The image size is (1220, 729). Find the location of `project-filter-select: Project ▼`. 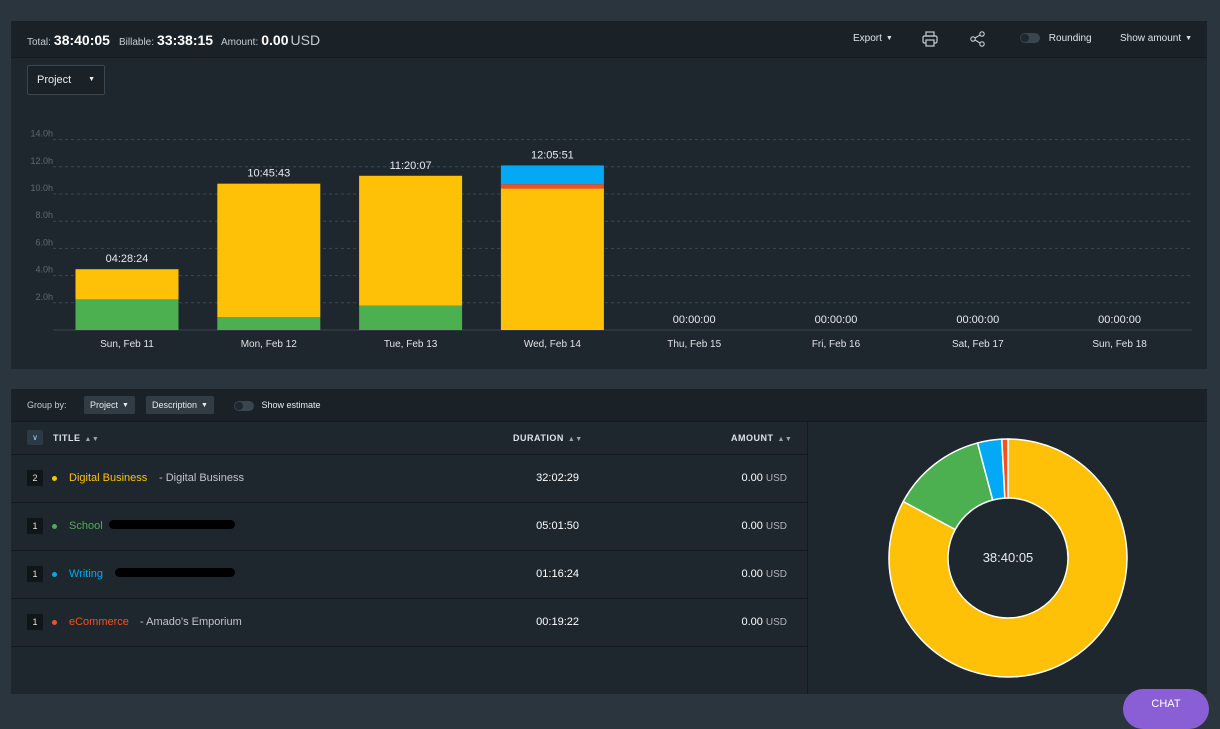

project-filter-select: Project ▼ is located at coordinates (66, 80).